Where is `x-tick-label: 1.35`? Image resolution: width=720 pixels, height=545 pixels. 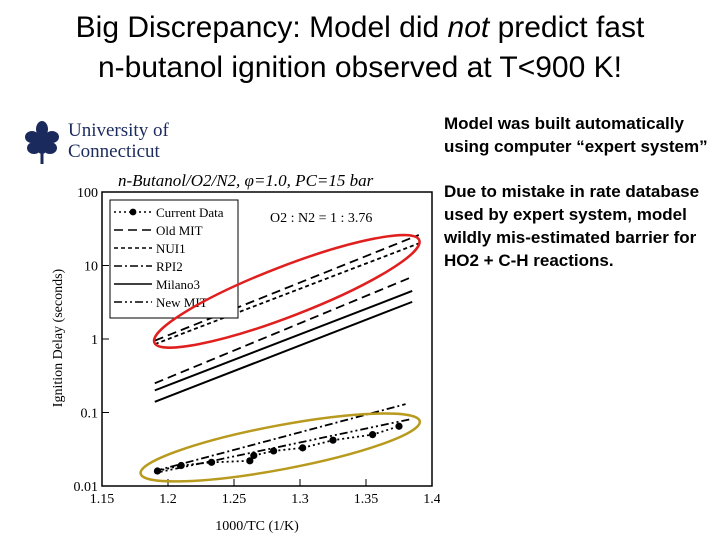 x-tick-label: 1.35 is located at coordinates (366, 499).